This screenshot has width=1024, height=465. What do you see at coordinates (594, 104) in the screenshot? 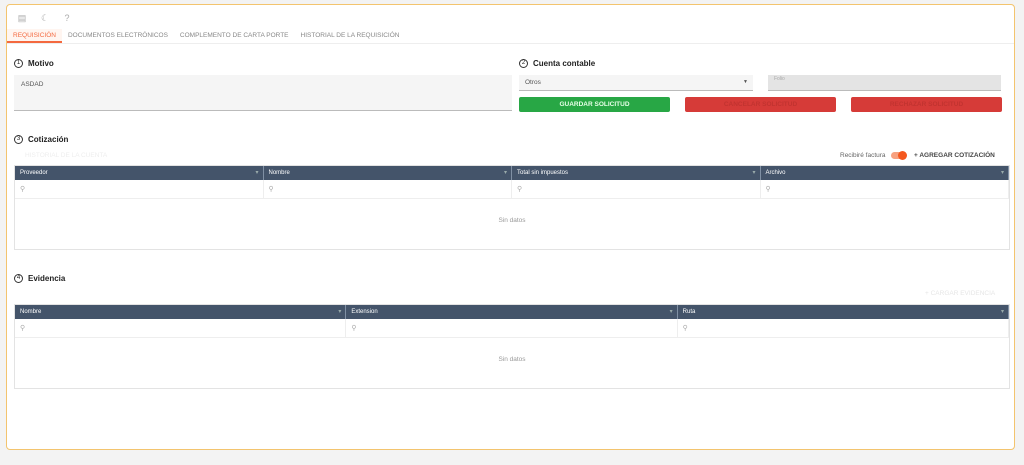
I see `save-button: GUARDAR SOLICITUD` at bounding box center [594, 104].